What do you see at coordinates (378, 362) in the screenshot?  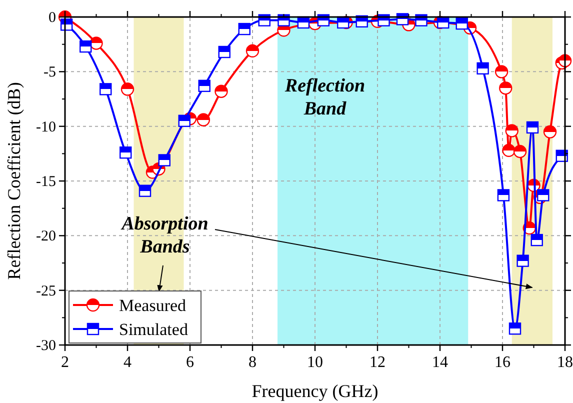 I see `x-tick-label: 12` at bounding box center [378, 362].